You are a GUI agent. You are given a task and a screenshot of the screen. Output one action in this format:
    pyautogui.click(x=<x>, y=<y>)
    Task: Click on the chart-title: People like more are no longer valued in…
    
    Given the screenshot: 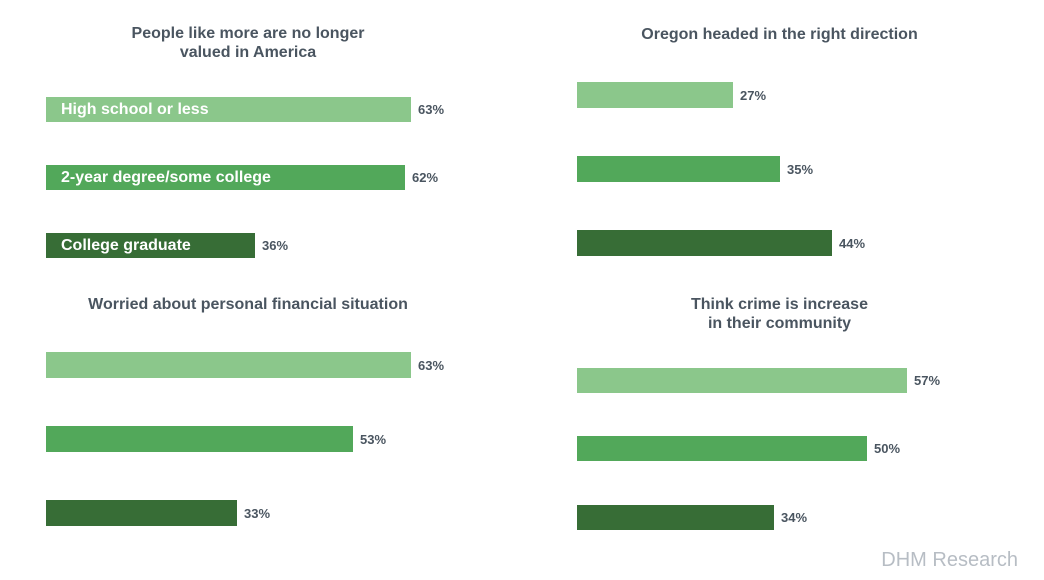 What is the action you would take?
    pyautogui.click(x=248, y=43)
    